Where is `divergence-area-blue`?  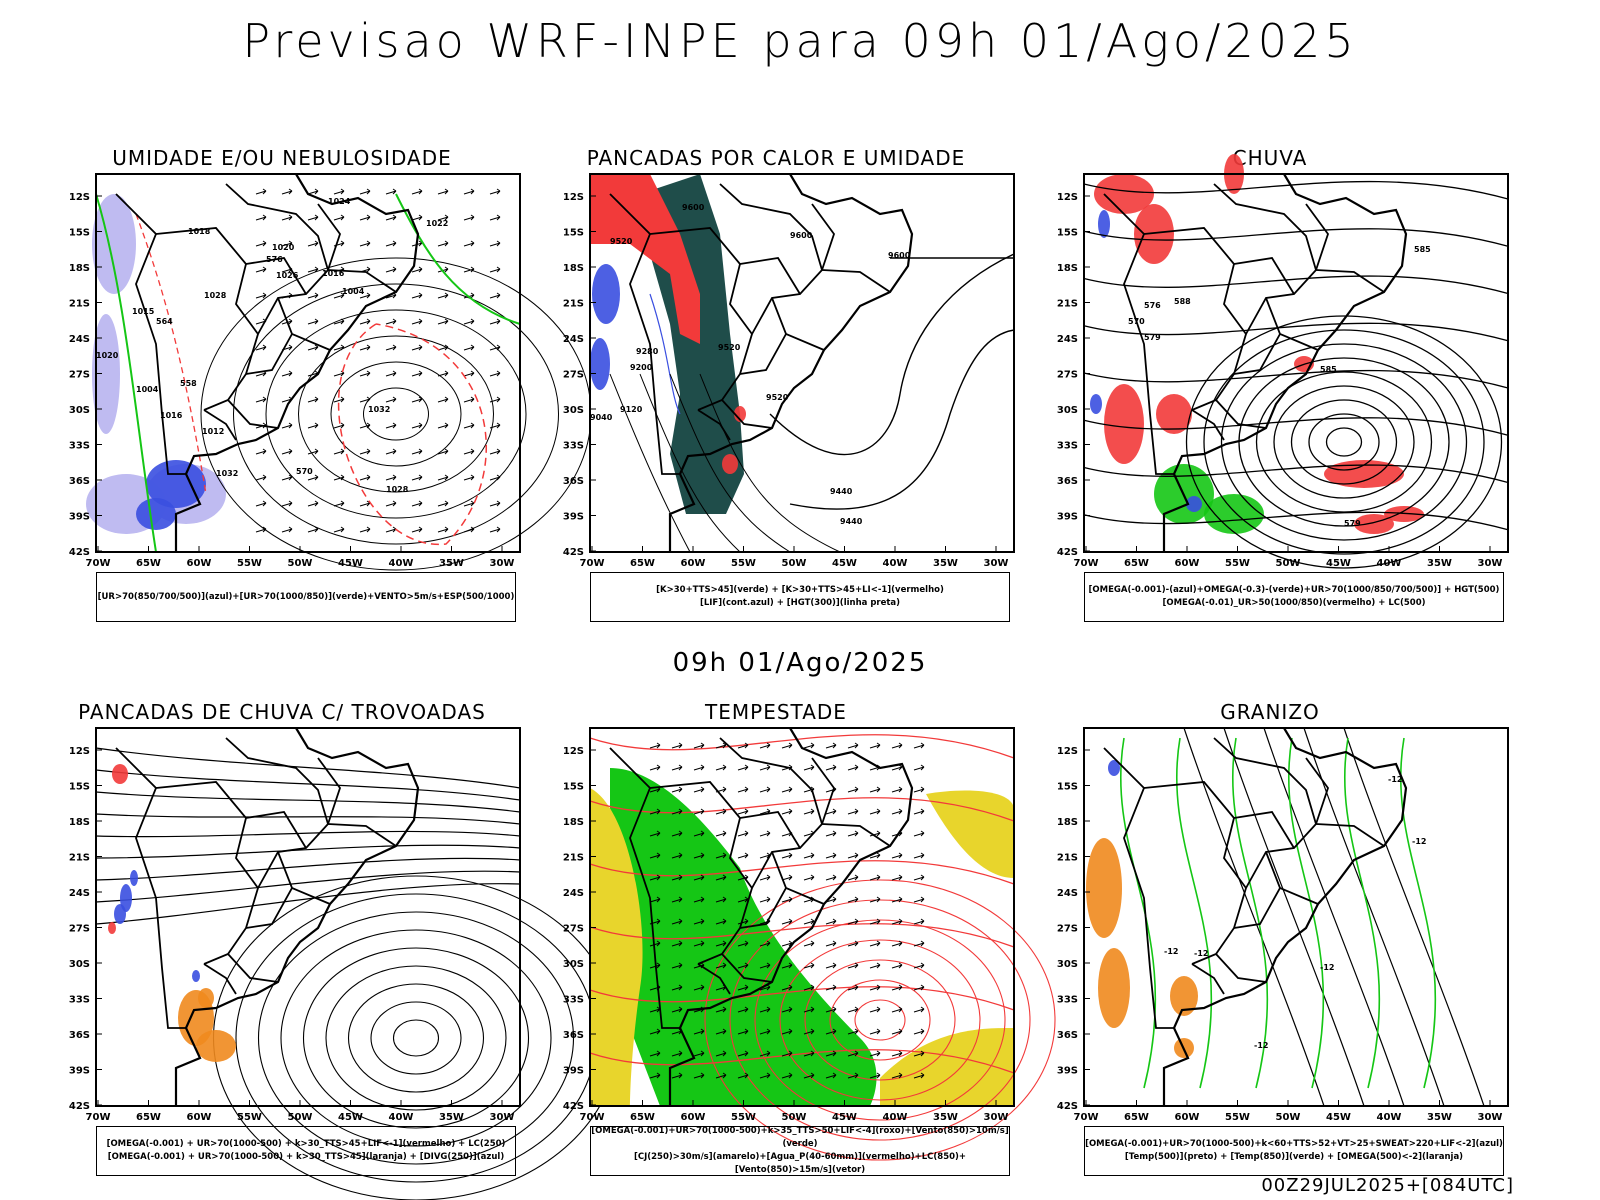 divergence-area-blue is located at coordinates (120, 914).